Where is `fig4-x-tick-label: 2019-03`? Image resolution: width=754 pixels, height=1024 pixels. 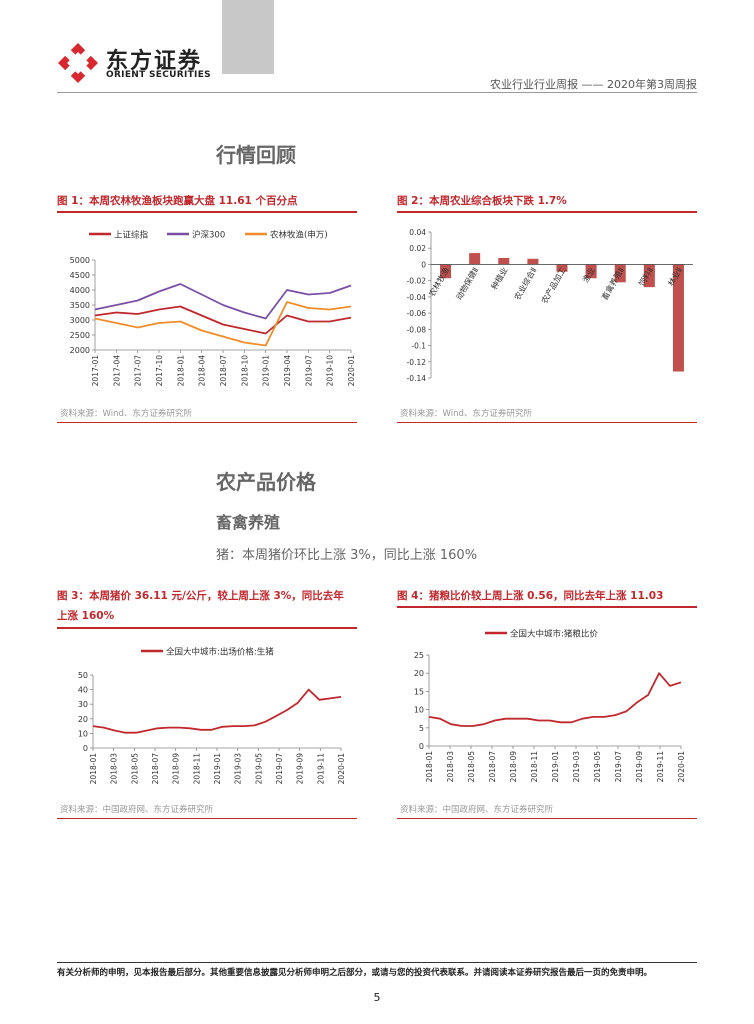 fig4-x-tick-label: 2019-03 is located at coordinates (576, 767).